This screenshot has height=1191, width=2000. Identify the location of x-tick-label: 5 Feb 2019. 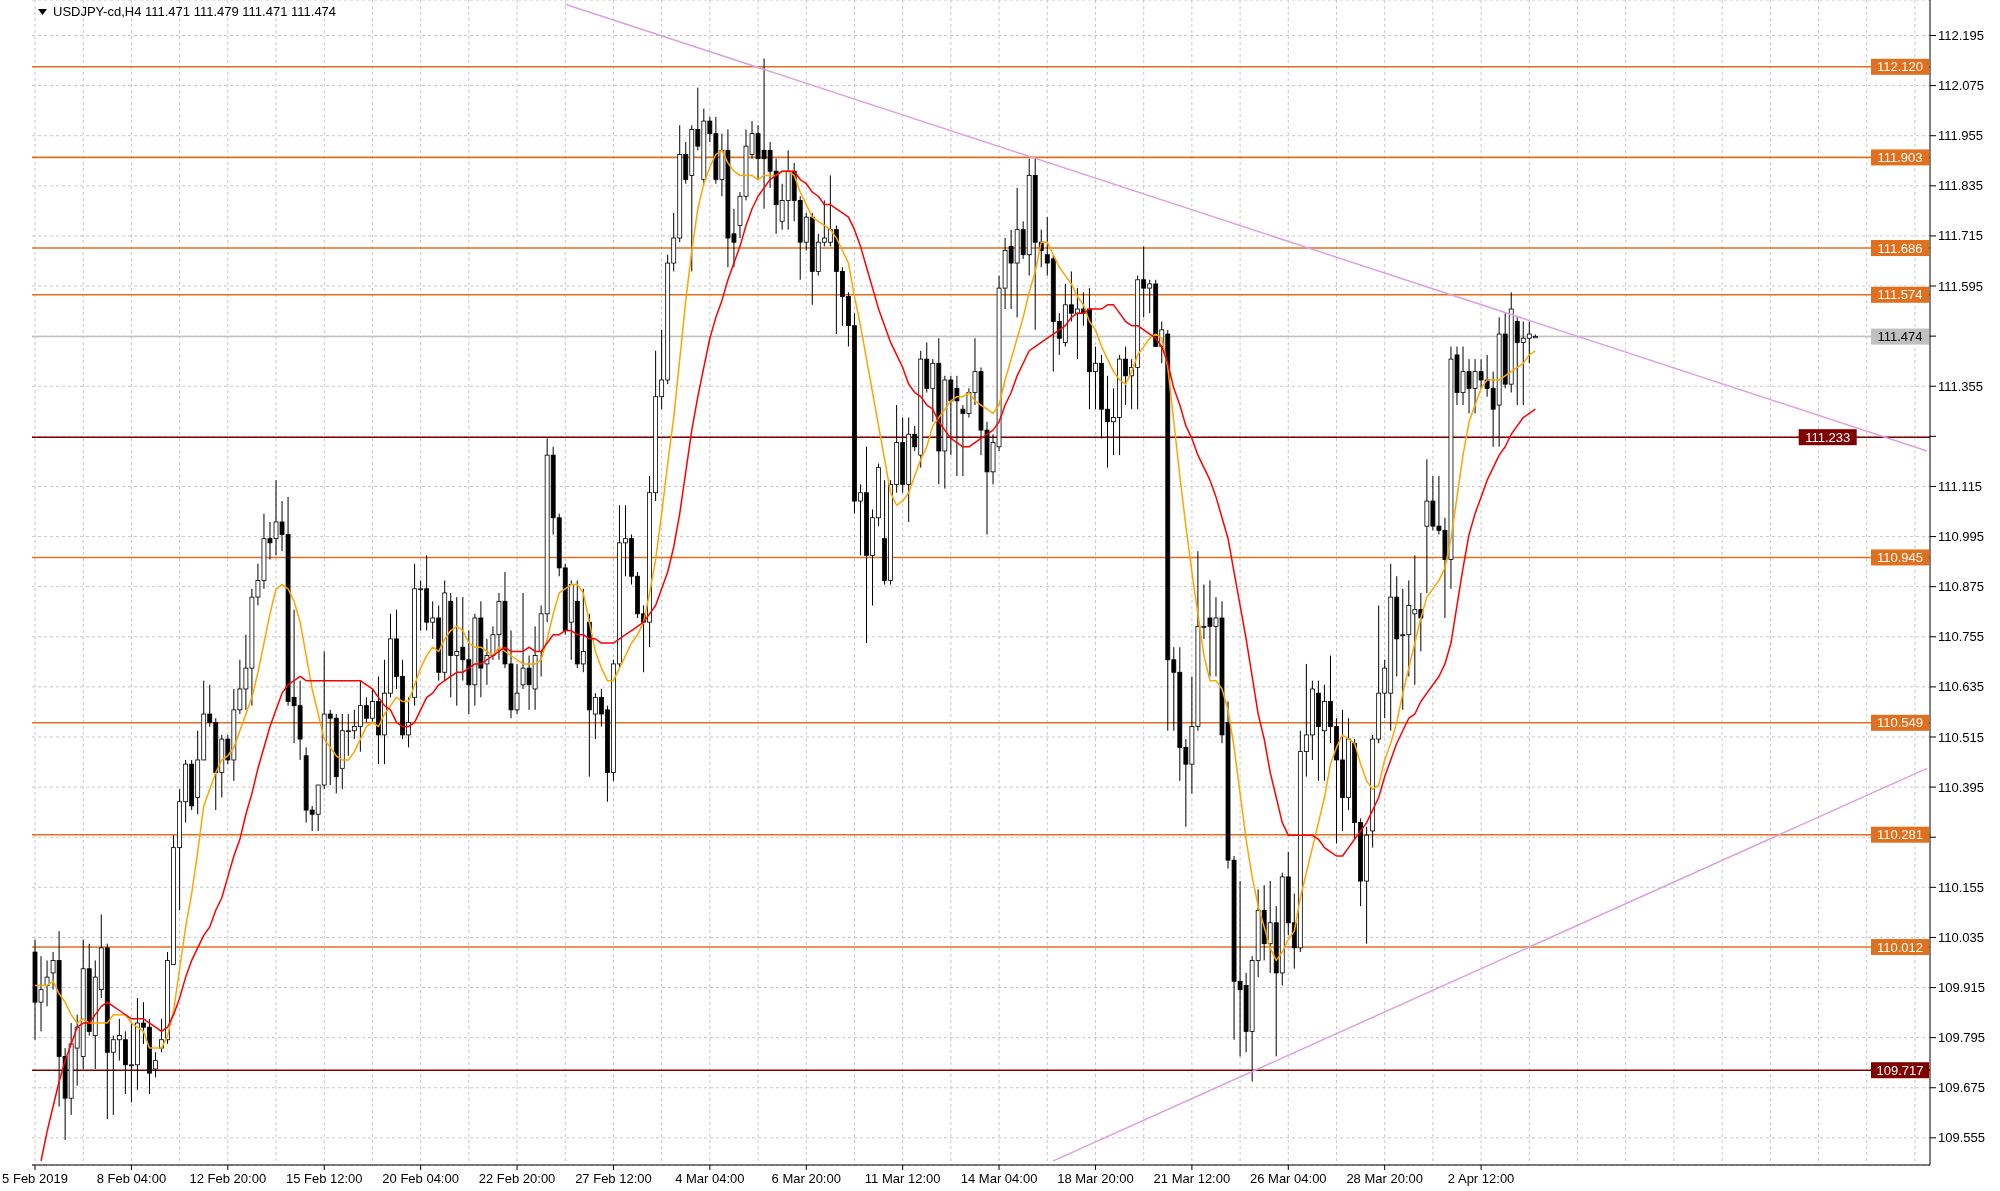
(35, 1179).